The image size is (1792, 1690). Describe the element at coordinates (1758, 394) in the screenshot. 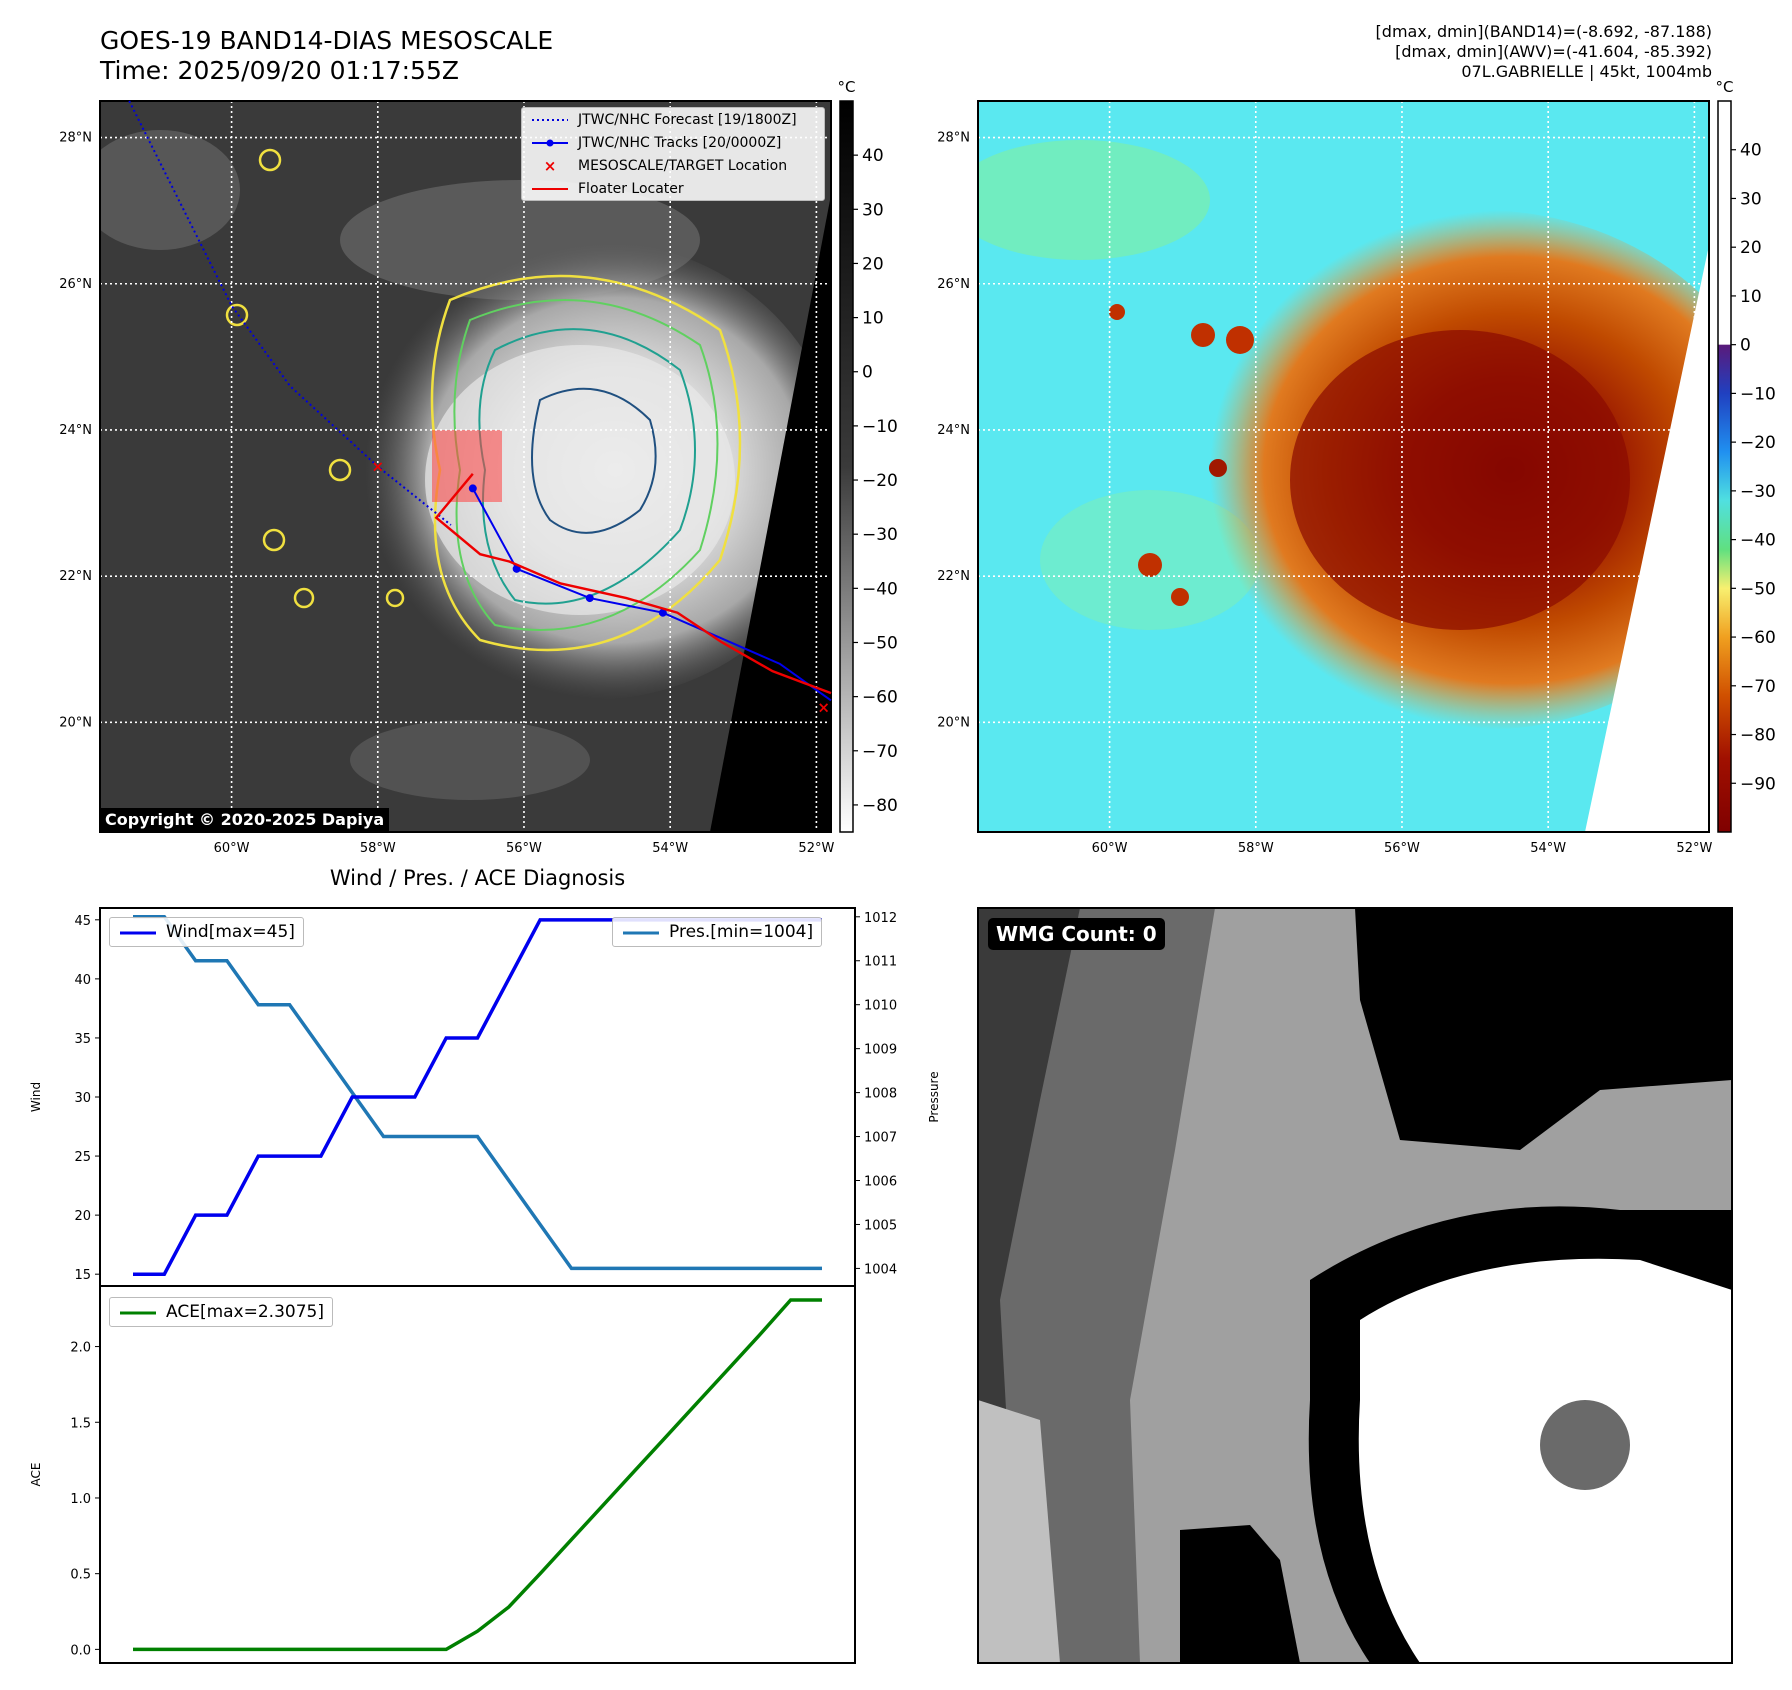

I see `color-colorbar-tick-label: −10` at that location.